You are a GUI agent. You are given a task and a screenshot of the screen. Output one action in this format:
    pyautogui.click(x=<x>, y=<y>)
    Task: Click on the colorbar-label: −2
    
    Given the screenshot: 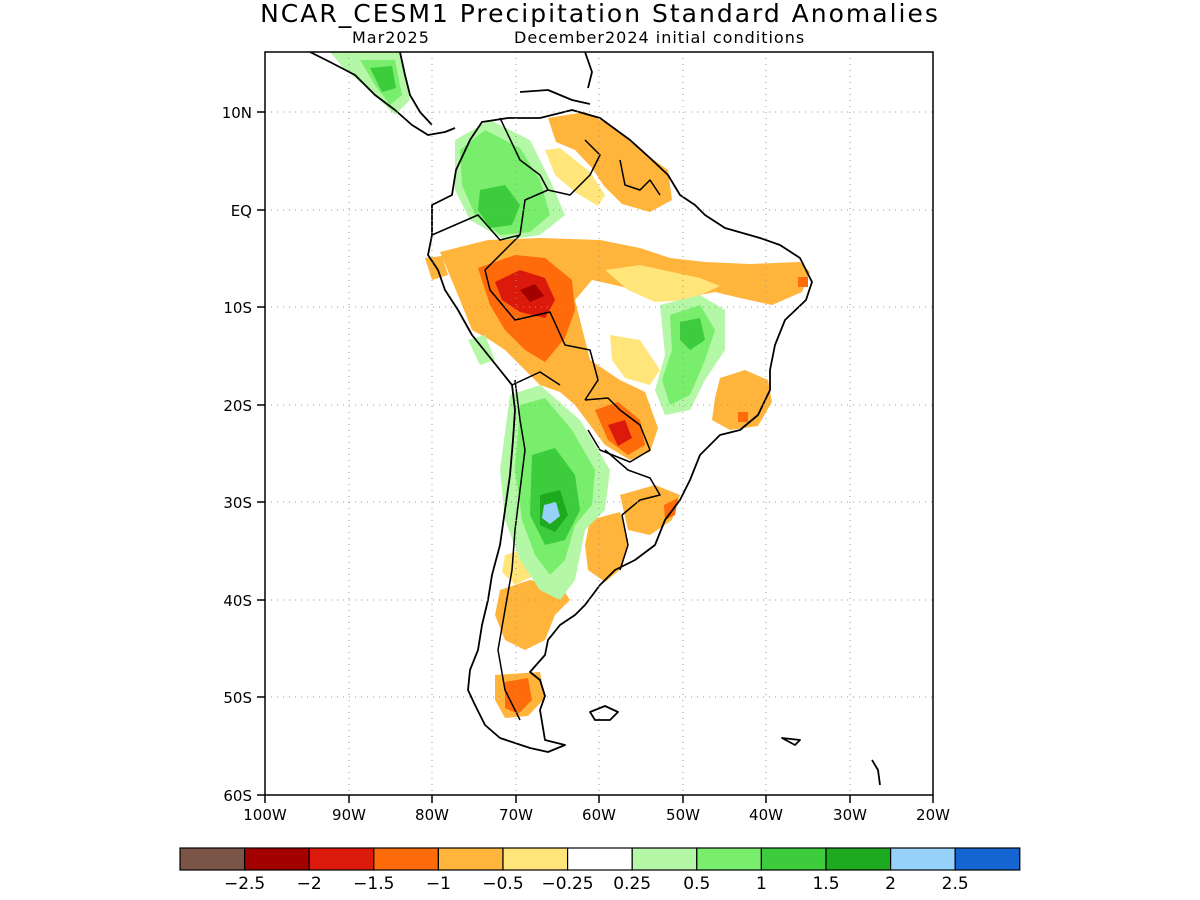 What is the action you would take?
    pyautogui.click(x=309, y=884)
    